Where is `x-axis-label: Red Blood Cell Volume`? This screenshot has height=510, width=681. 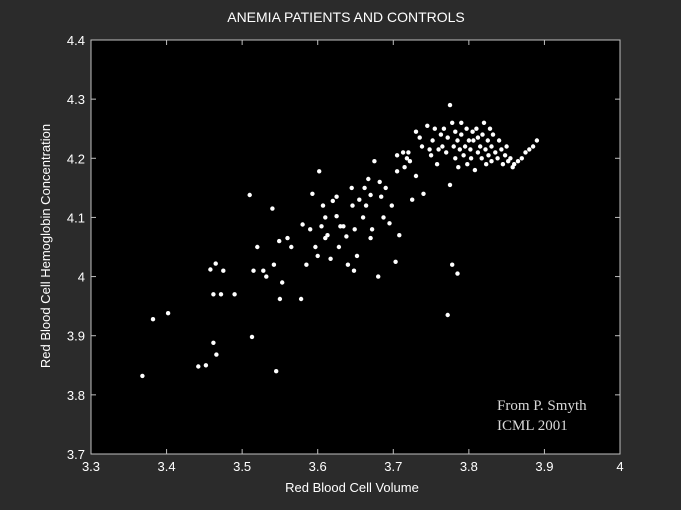
x-axis-label: Red Blood Cell Volume is located at coordinates (352, 487).